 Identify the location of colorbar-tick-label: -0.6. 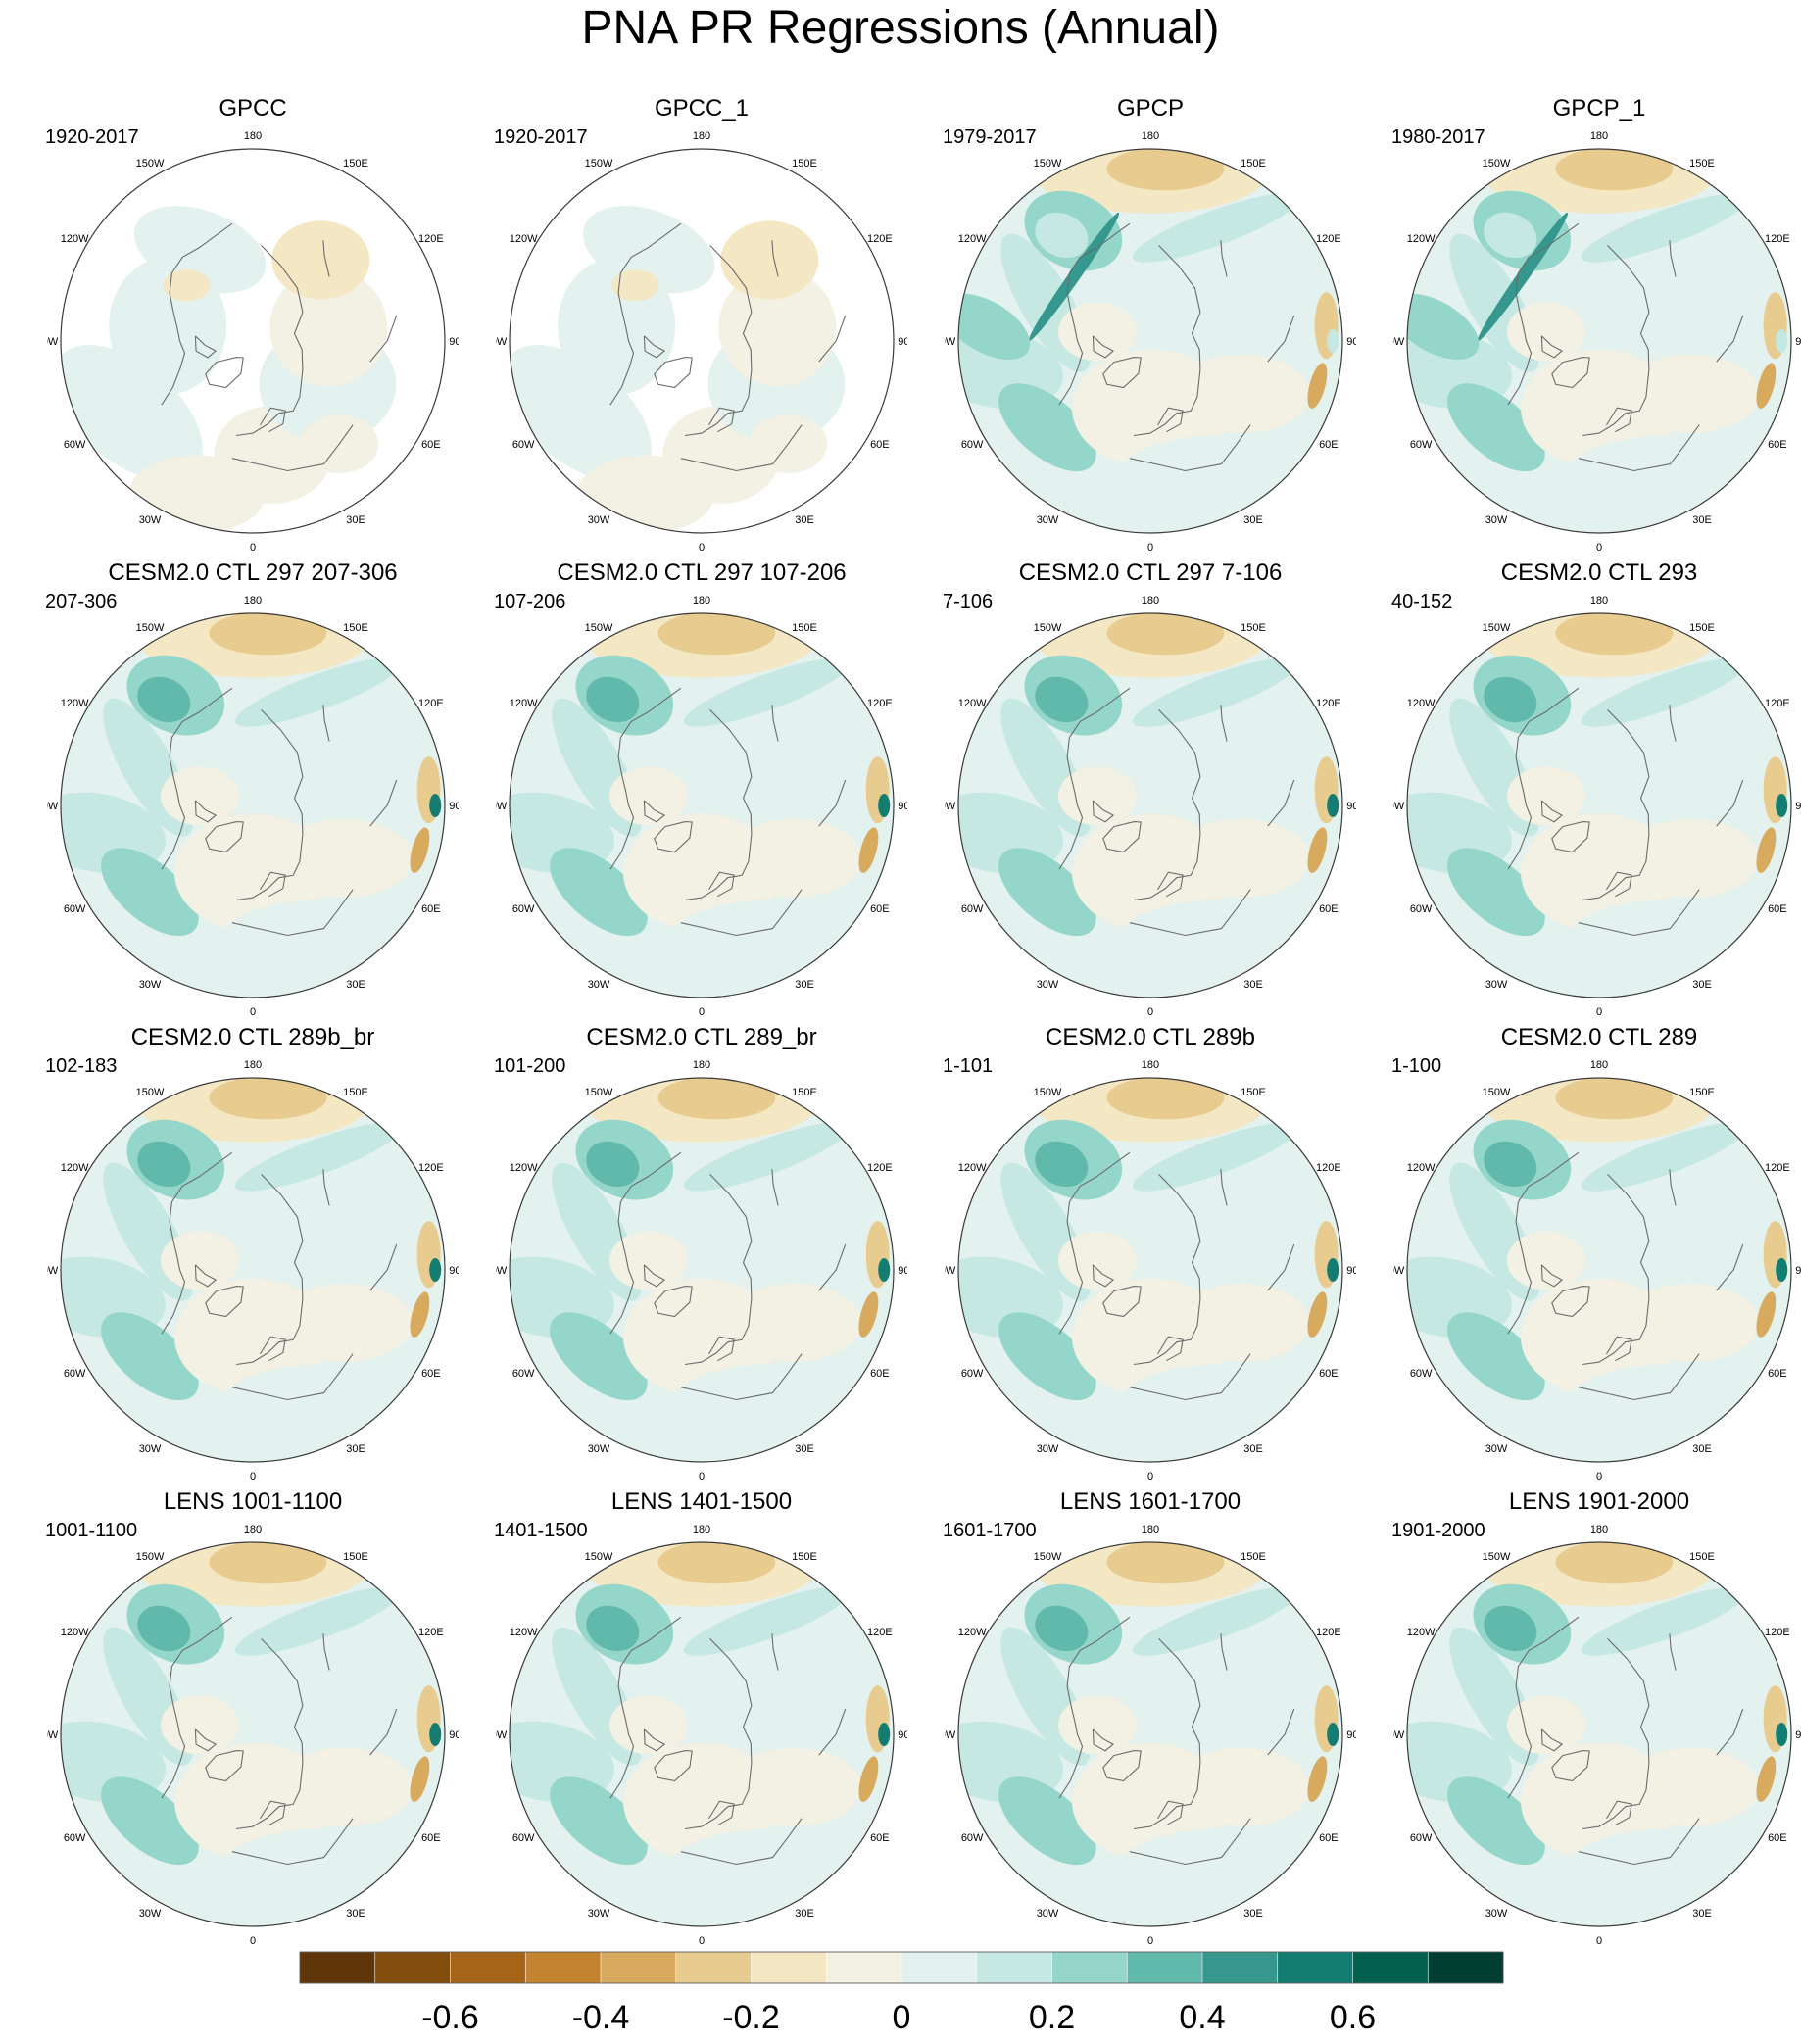
(450, 2018).